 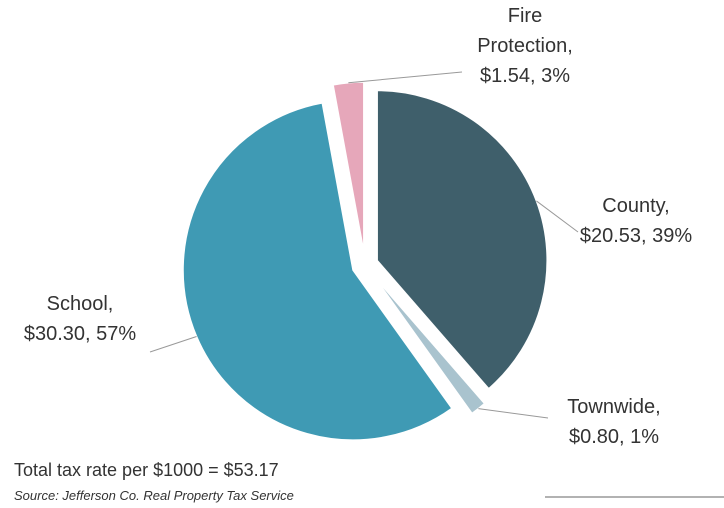 What do you see at coordinates (636, 236) in the screenshot?
I see `value-label: $20.53, 39%` at bounding box center [636, 236].